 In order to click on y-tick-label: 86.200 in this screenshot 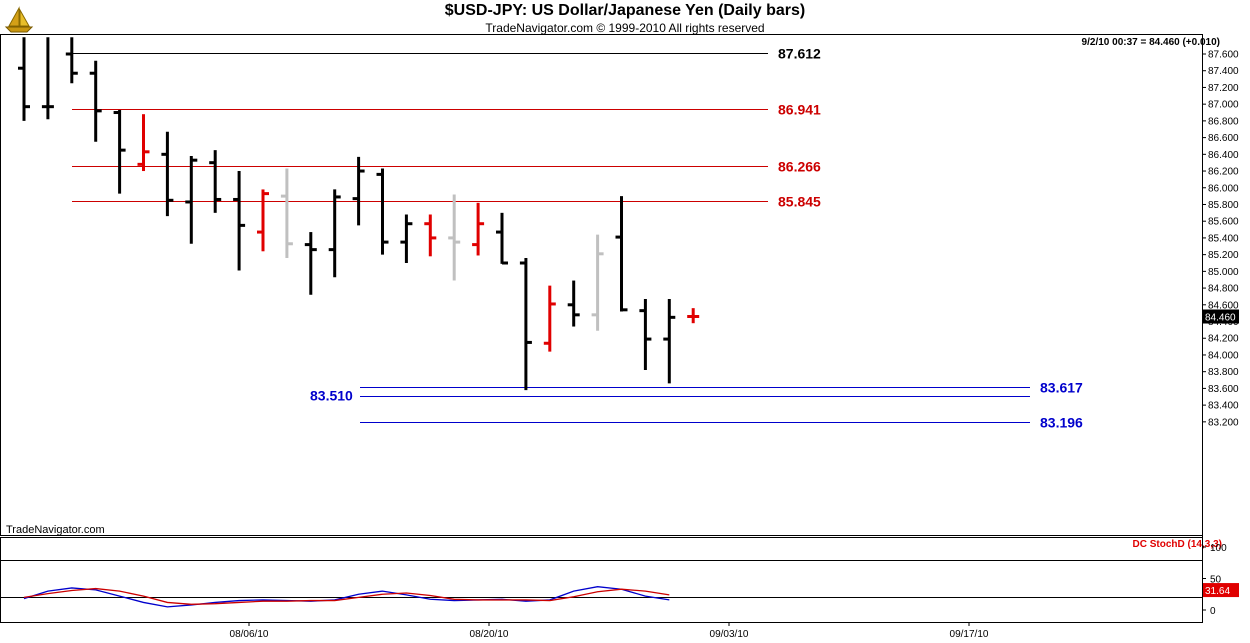, I will do `click(1223, 172)`.